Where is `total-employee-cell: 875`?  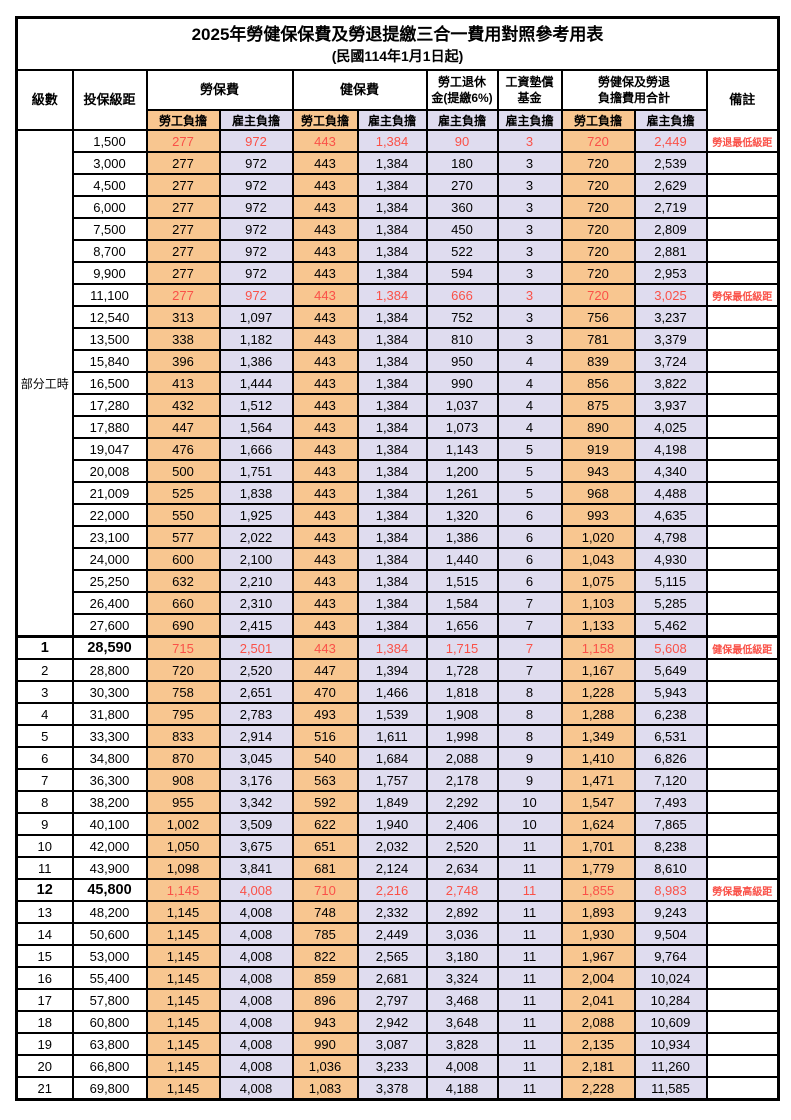
total-employee-cell: 875 is located at coordinates (598, 405).